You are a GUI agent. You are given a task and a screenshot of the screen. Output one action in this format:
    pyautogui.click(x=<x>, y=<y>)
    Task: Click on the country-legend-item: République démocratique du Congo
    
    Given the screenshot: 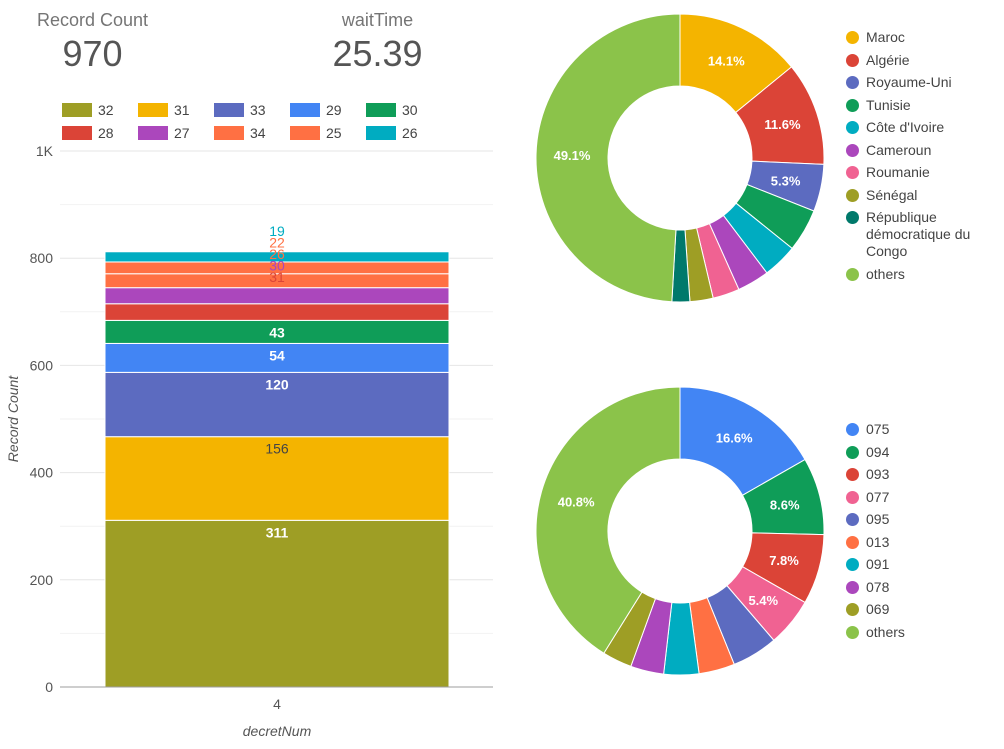 What is the action you would take?
    pyautogui.click(x=916, y=234)
    